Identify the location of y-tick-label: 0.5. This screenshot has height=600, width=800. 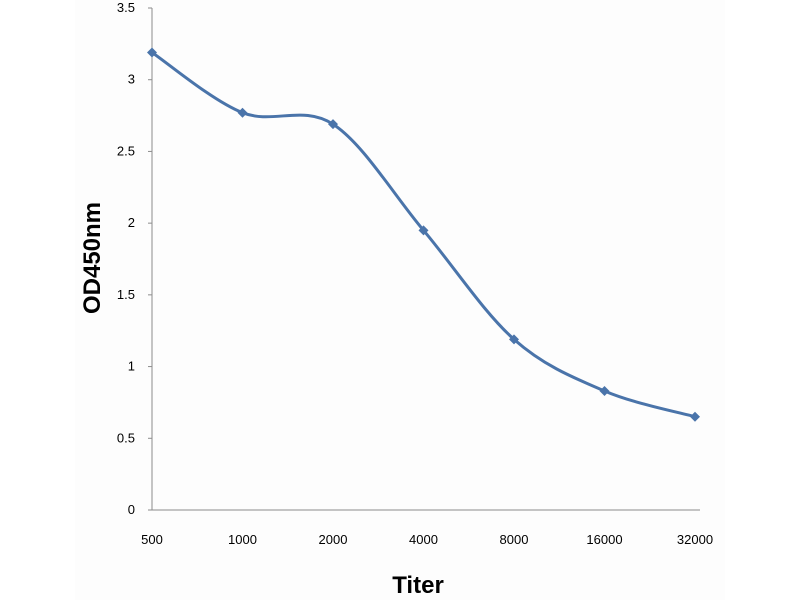
(126, 437).